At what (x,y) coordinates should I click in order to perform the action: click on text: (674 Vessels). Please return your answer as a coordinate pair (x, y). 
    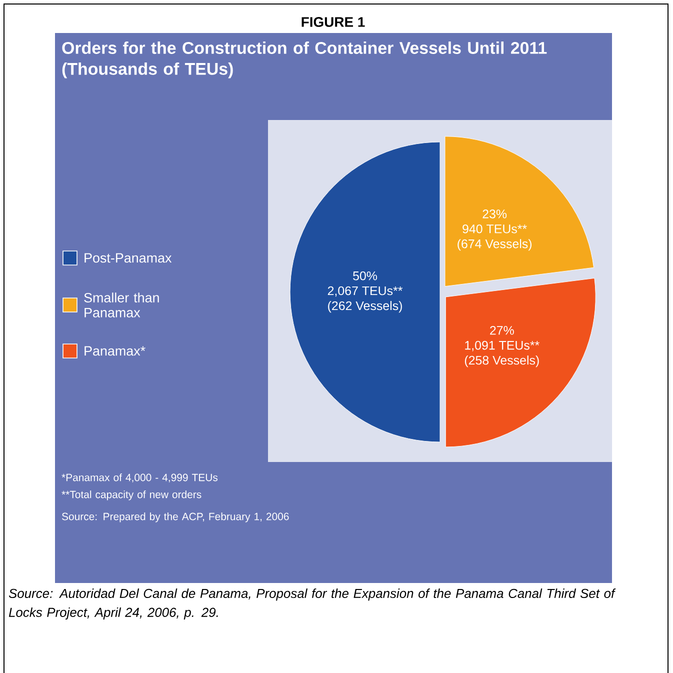
    Looking at the image, I should click on (495, 245).